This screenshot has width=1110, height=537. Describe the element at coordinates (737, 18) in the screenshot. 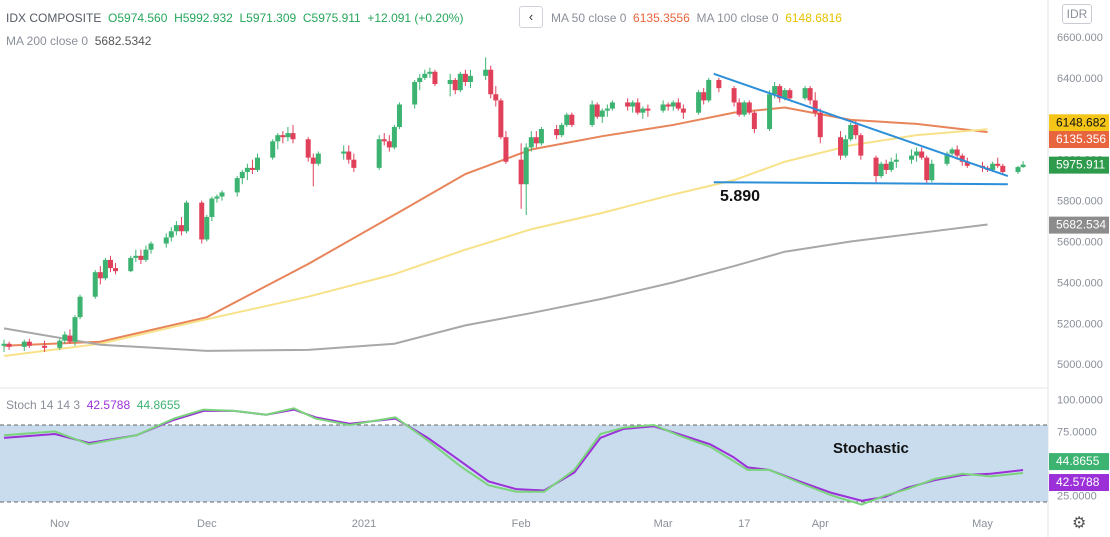

I see `ma100-label: MA 100 close 0` at that location.